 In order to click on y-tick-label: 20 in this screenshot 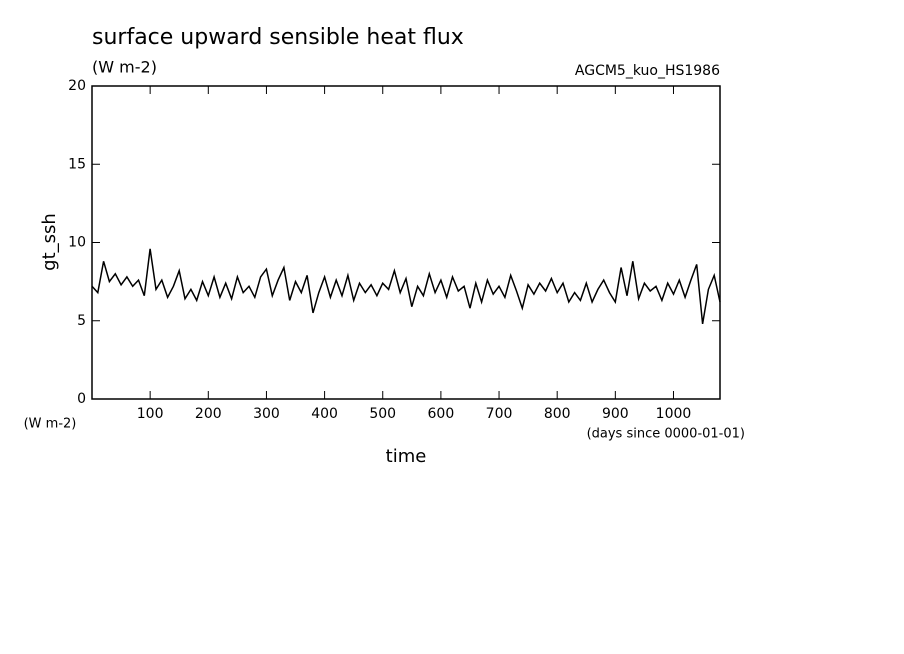, I will do `click(77, 86)`.